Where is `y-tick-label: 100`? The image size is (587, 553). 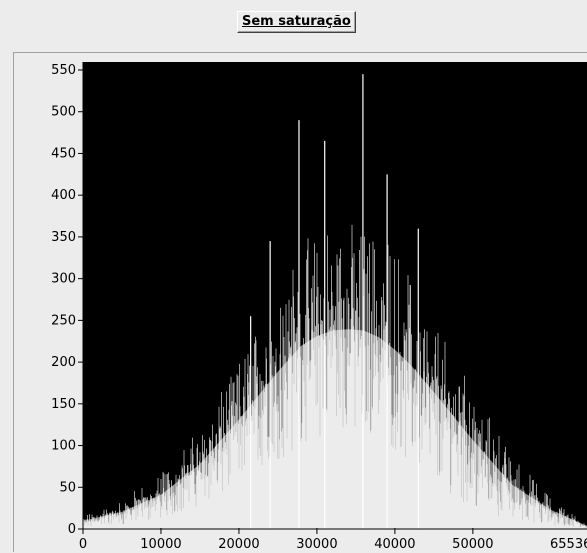 y-tick-label: 100 is located at coordinates (63, 446).